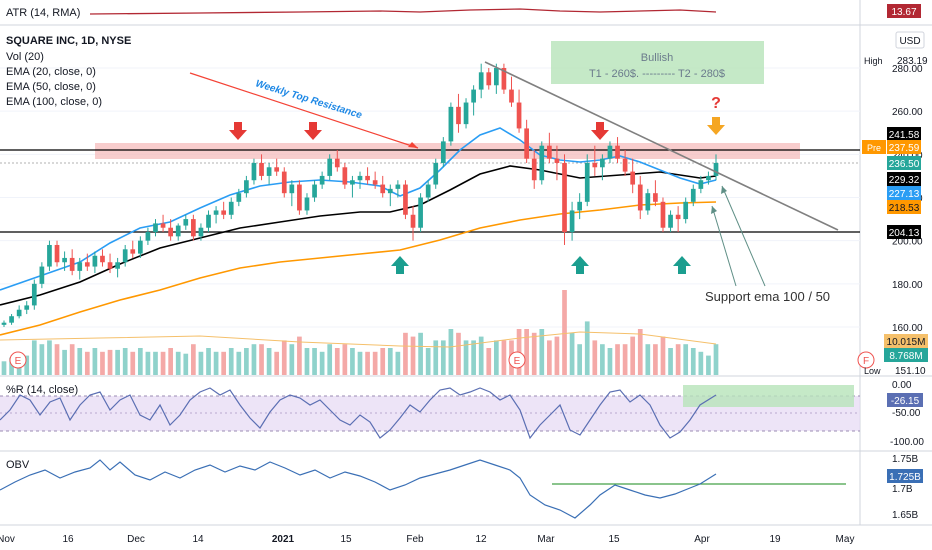 This screenshot has width=932, height=550. What do you see at coordinates (904, 208) in the screenshot?
I see `ema100-value: 218.53` at bounding box center [904, 208].